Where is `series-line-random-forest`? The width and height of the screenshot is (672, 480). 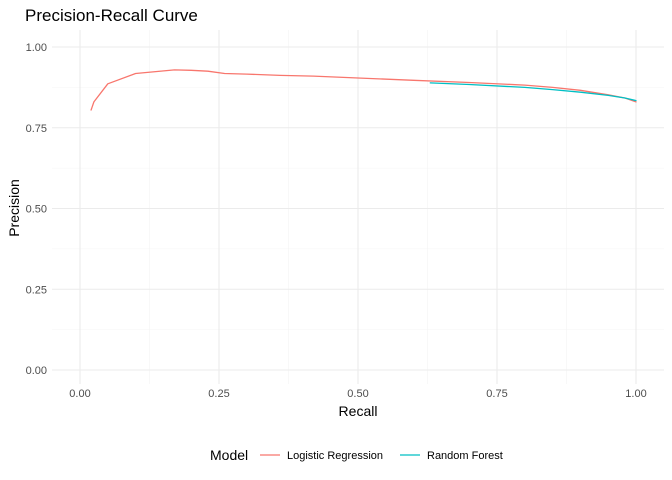 series-line-random-forest is located at coordinates (533, 92).